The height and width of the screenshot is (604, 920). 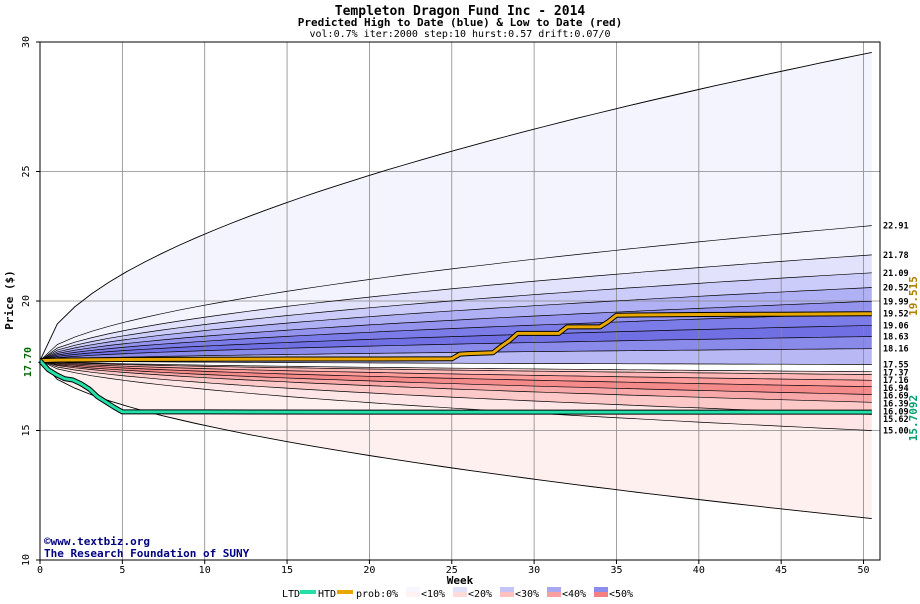 What do you see at coordinates (369, 570) in the screenshot?
I see `x-tick-label: 20` at bounding box center [369, 570].